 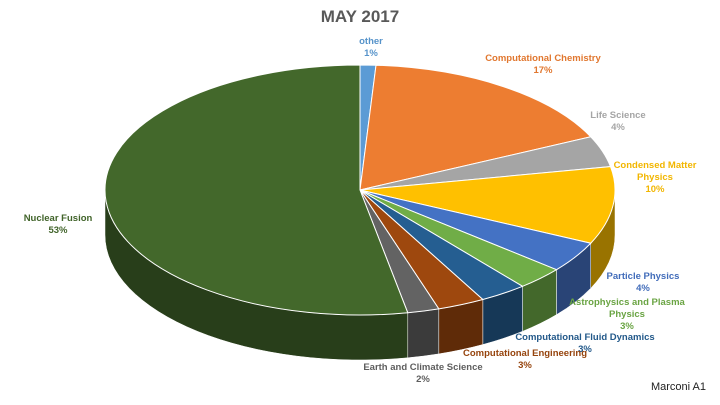 What do you see at coordinates (360, 16) in the screenshot?
I see `chart-title: MAY 2017` at bounding box center [360, 16].